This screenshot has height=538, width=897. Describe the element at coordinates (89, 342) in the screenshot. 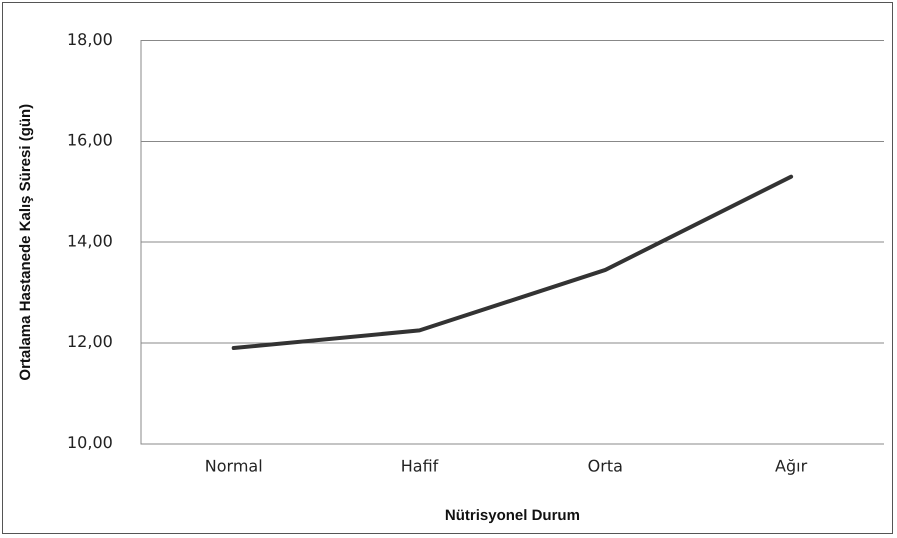

I see `y-tick-label: 12,00` at that location.